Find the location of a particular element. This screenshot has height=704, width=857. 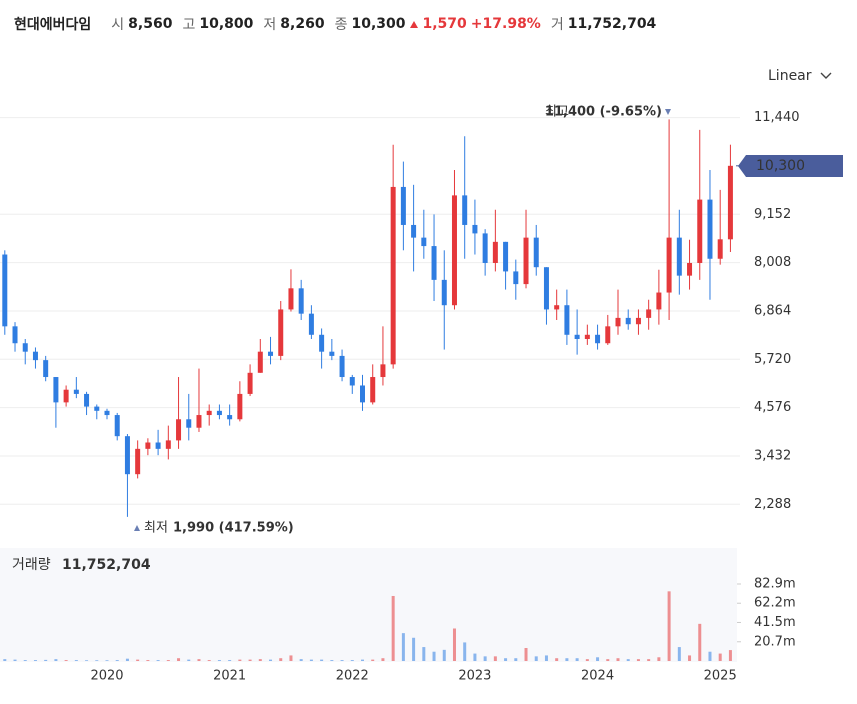

y-tick-label: 6,864 is located at coordinates (772, 310).